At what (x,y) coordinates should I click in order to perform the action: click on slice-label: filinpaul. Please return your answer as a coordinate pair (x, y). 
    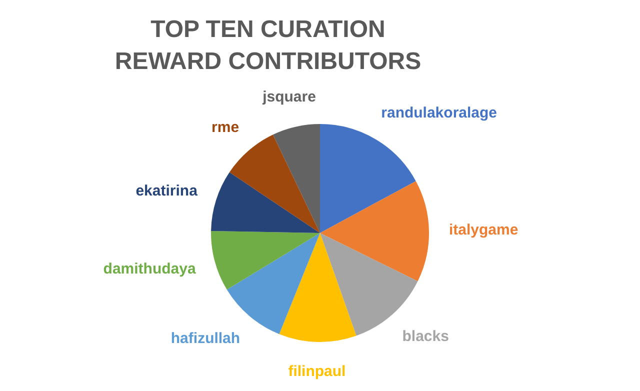
    Looking at the image, I should click on (317, 371).